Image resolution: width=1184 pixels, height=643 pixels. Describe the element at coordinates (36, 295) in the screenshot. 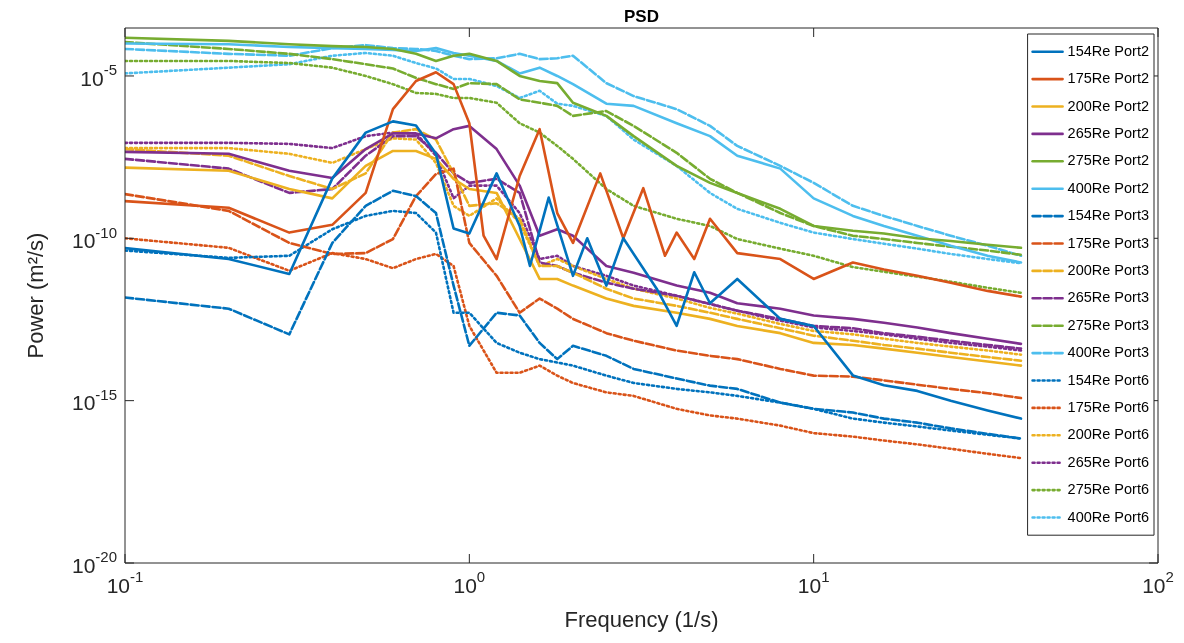

I see `y-axis-title: Power (m²/s)` at that location.